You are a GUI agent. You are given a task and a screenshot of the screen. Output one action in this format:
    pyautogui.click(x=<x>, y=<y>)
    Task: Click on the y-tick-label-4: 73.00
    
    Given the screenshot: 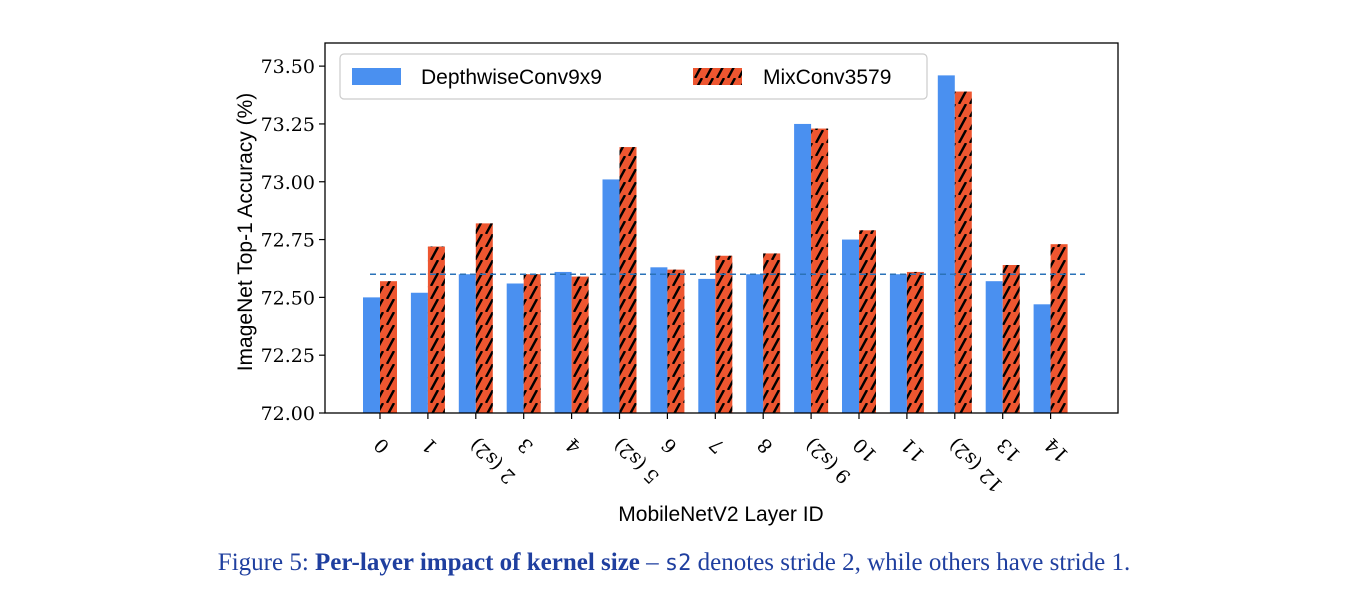 What is the action you would take?
    pyautogui.click(x=288, y=183)
    